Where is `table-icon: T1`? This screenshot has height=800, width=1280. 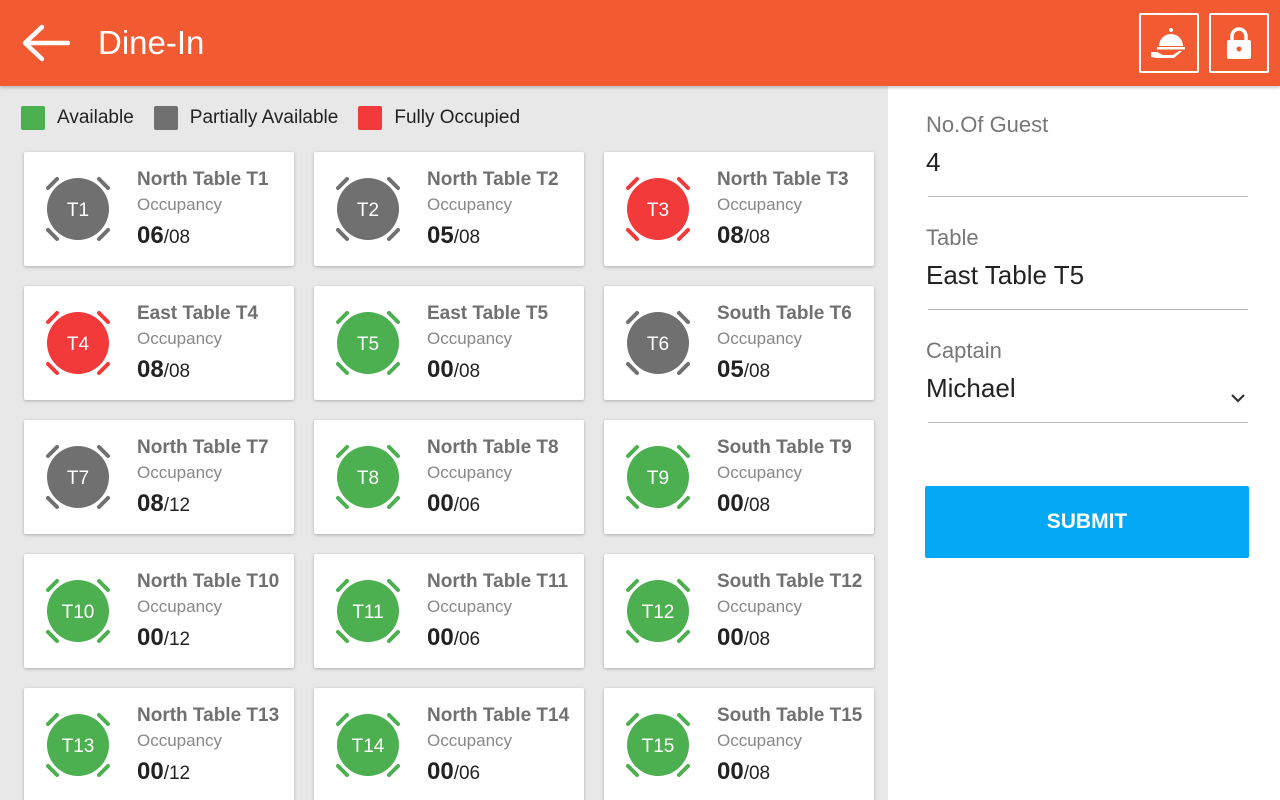
table-icon: T1 is located at coordinates (78, 209).